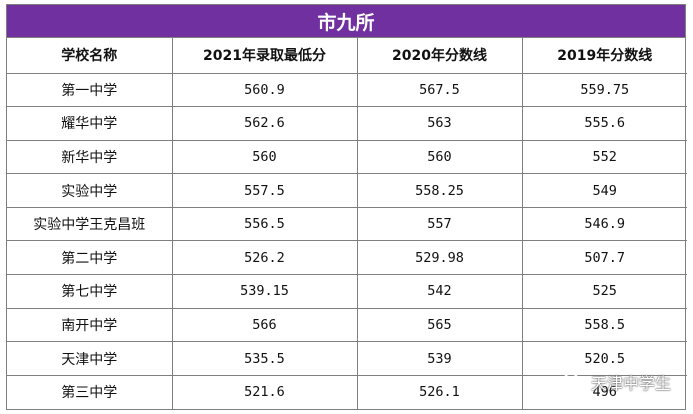  Describe the element at coordinates (264, 325) in the screenshot. I see `cell-score-2021: 566` at that location.